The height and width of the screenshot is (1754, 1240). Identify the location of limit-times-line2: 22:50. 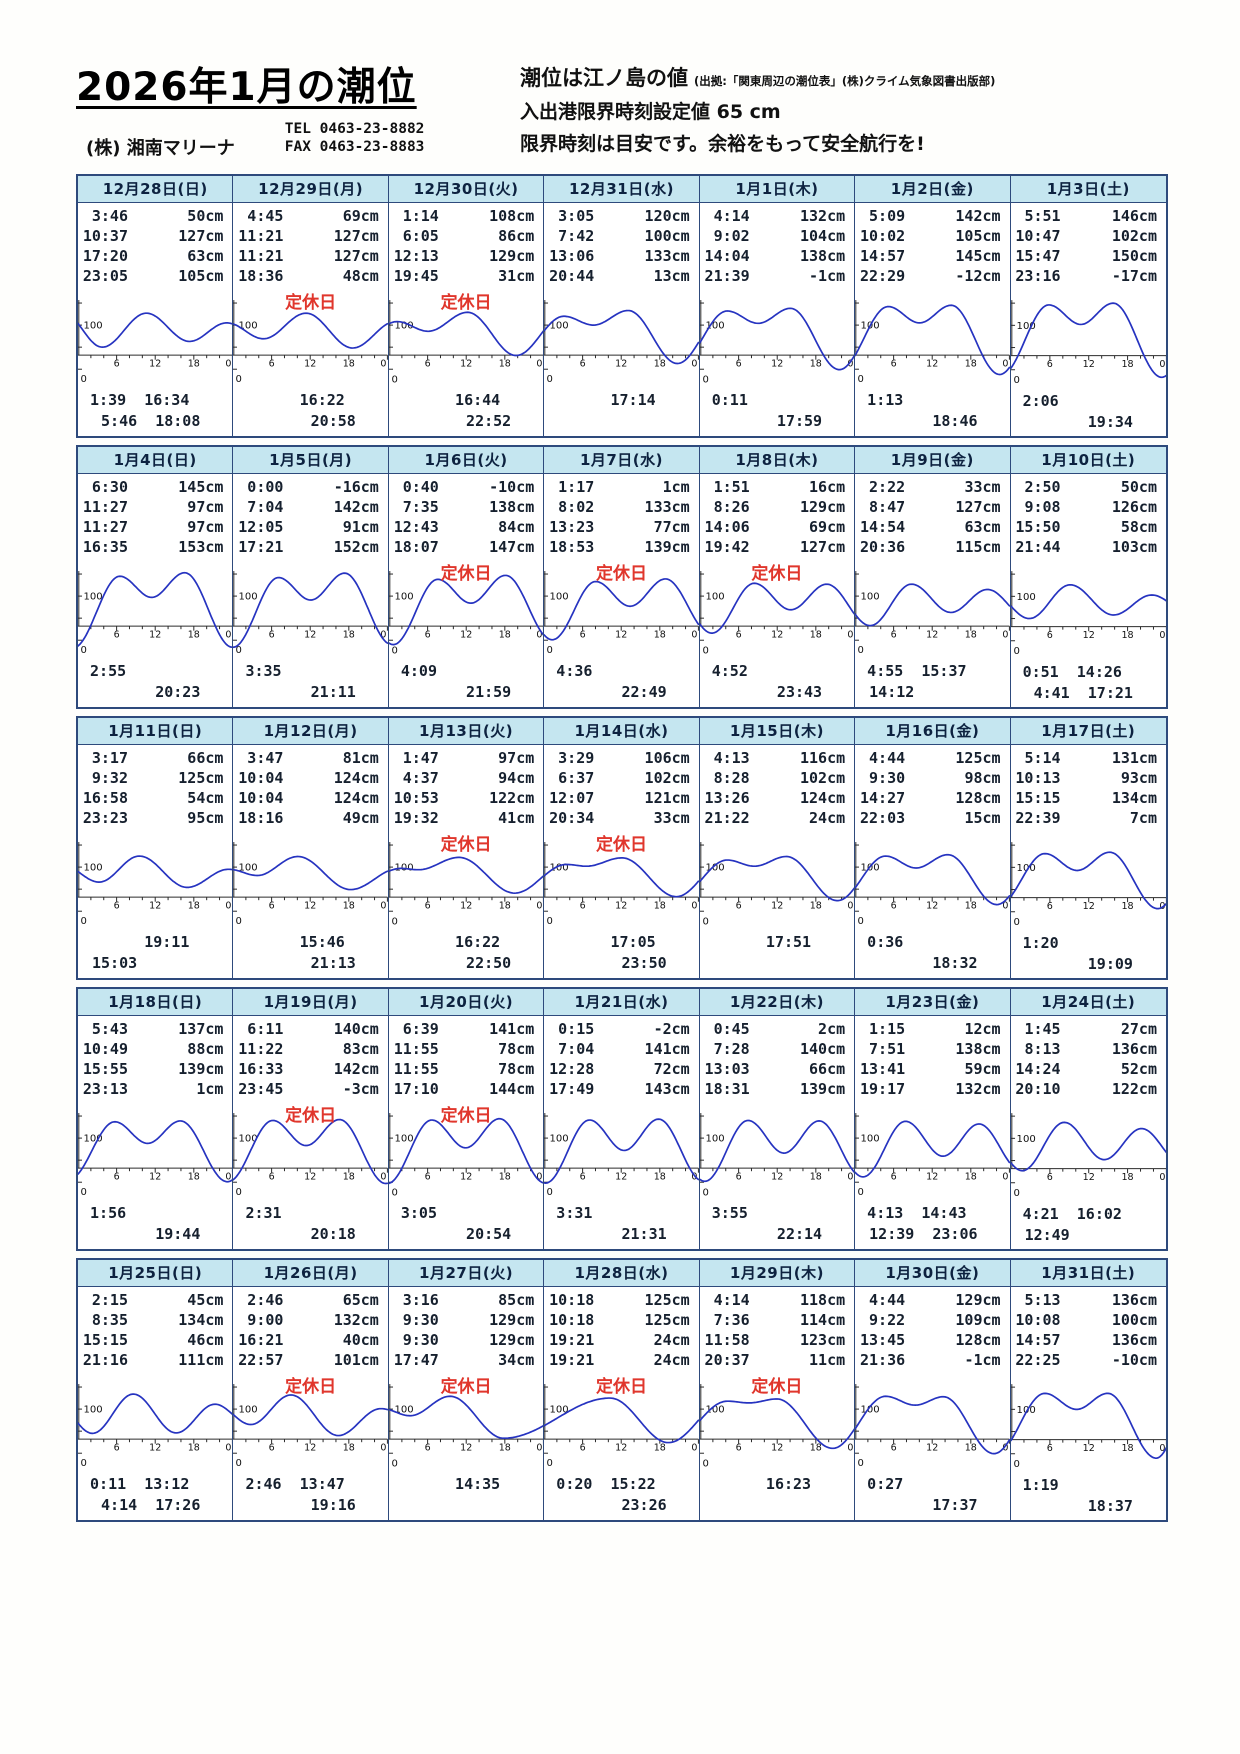
(457, 963).